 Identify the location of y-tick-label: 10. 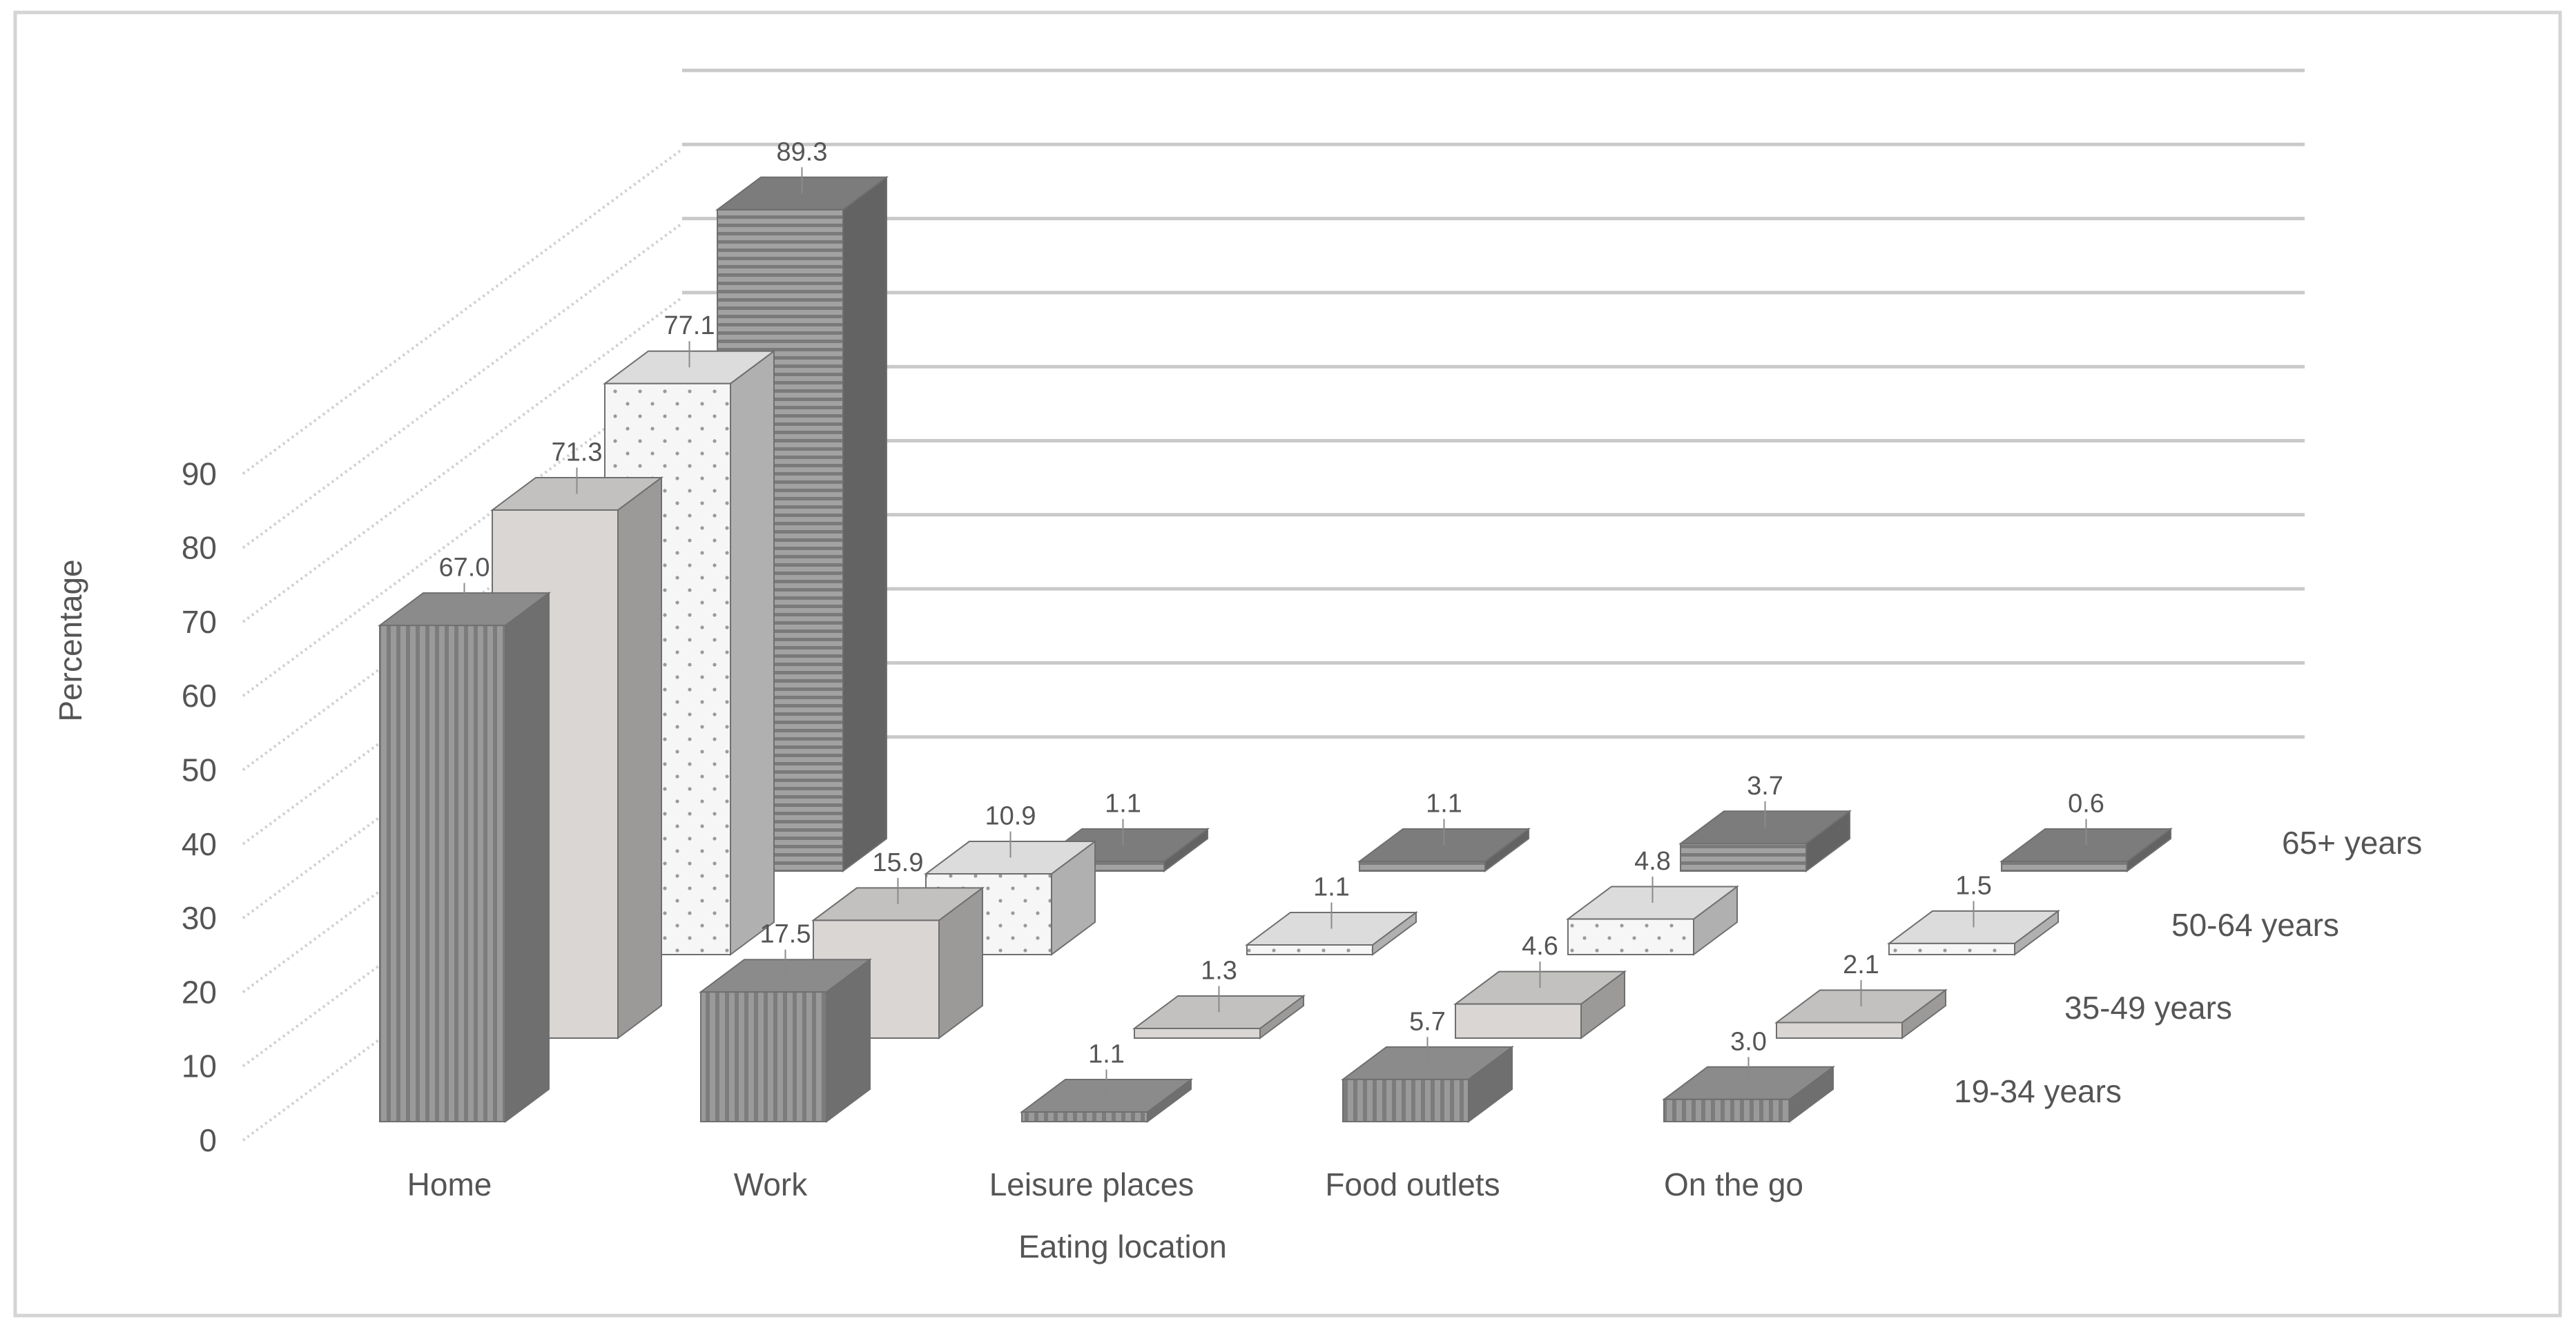
(199, 1066).